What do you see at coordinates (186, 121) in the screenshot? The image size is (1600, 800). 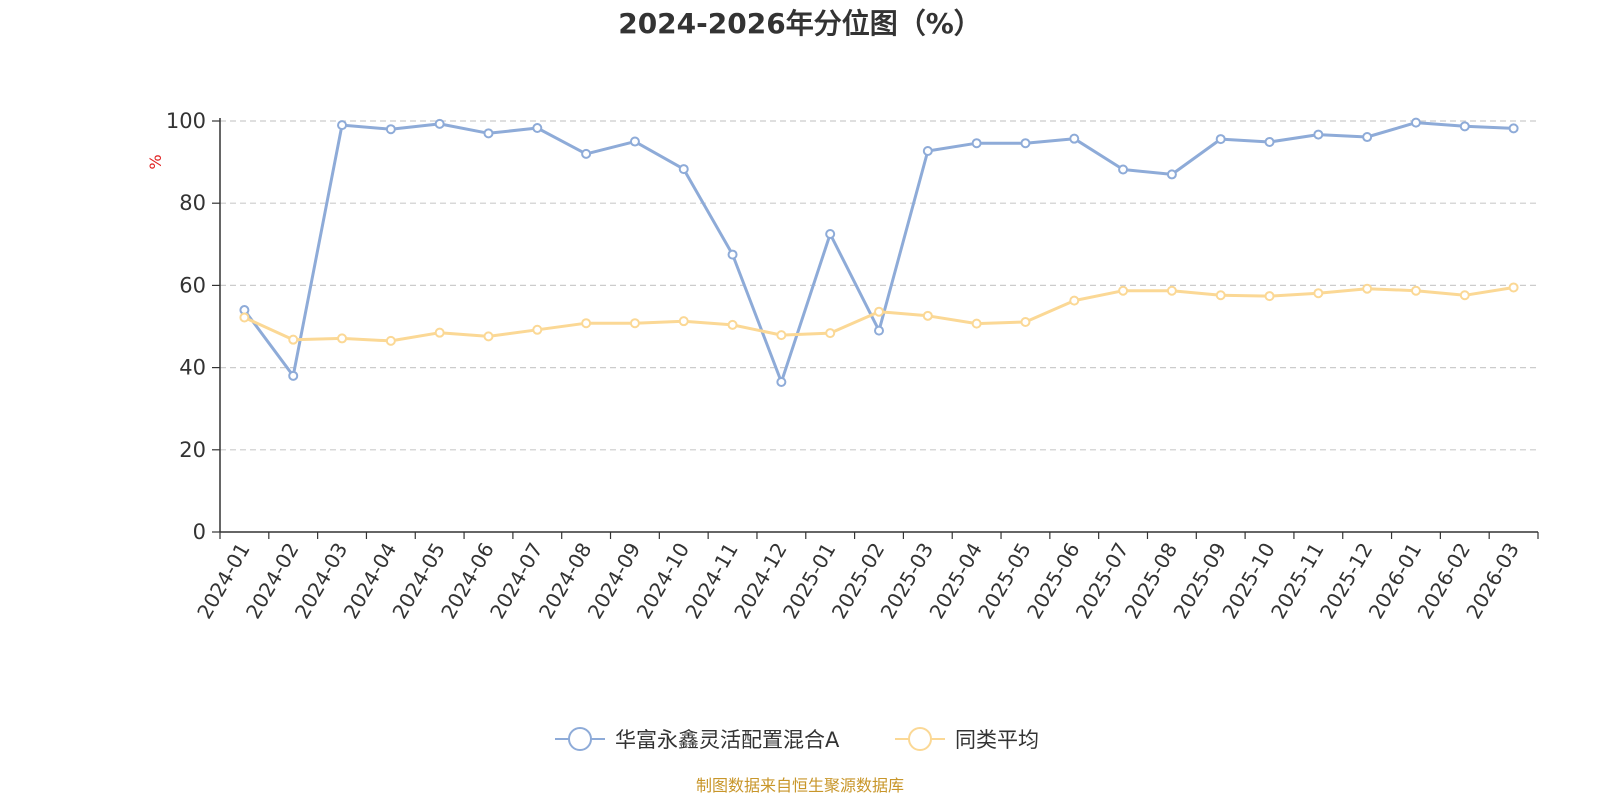 I see `y-tick-label: 100` at bounding box center [186, 121].